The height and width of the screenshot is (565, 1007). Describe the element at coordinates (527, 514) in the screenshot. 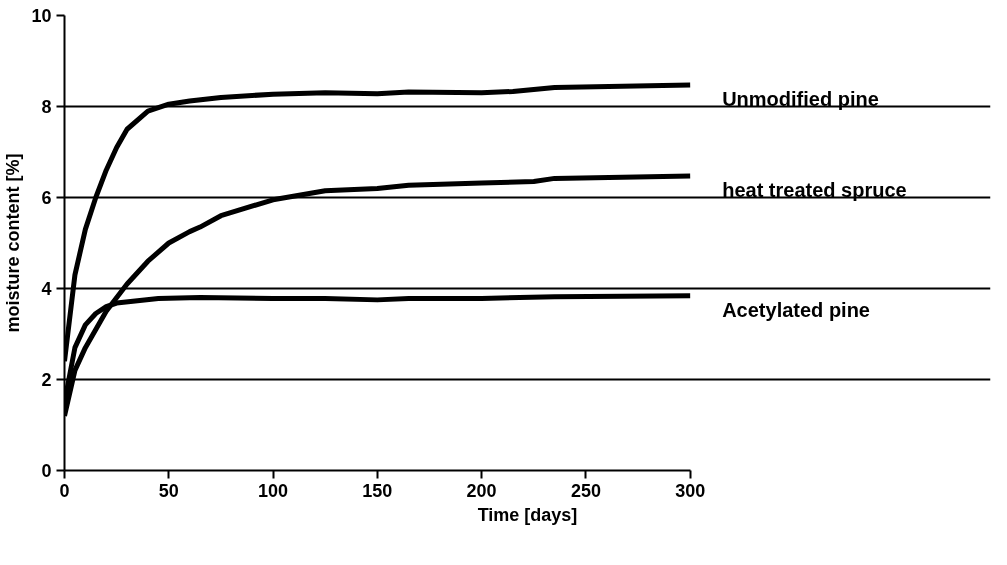

I see `x-axis-title: Time [days]` at that location.